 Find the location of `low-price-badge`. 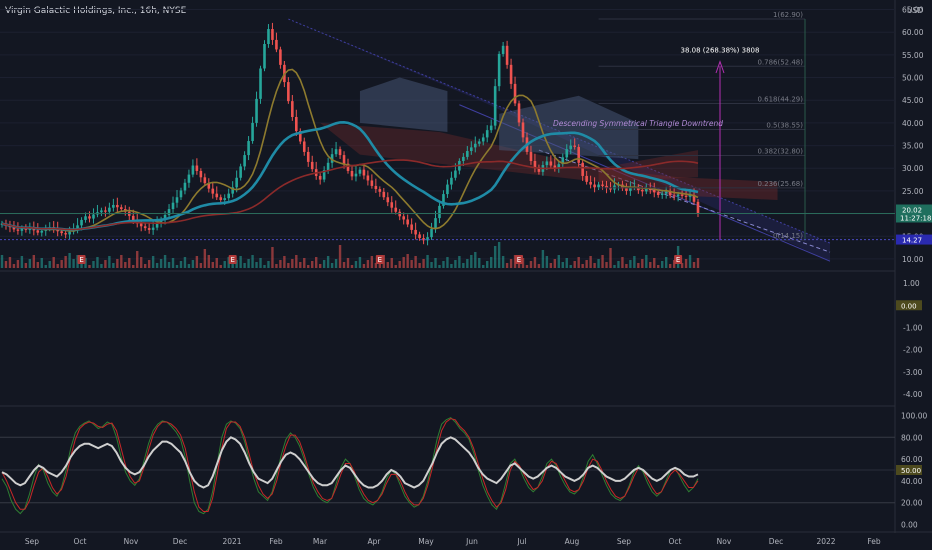

low-price-badge is located at coordinates (914, 239).